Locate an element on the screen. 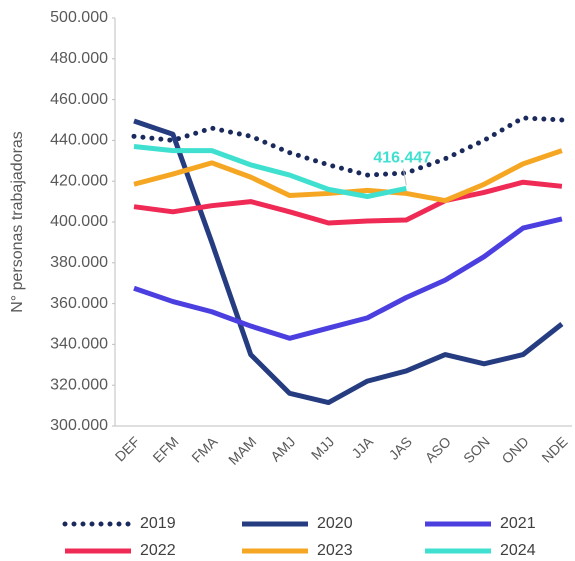  x-tick-label: AMJ is located at coordinates (282, 448).